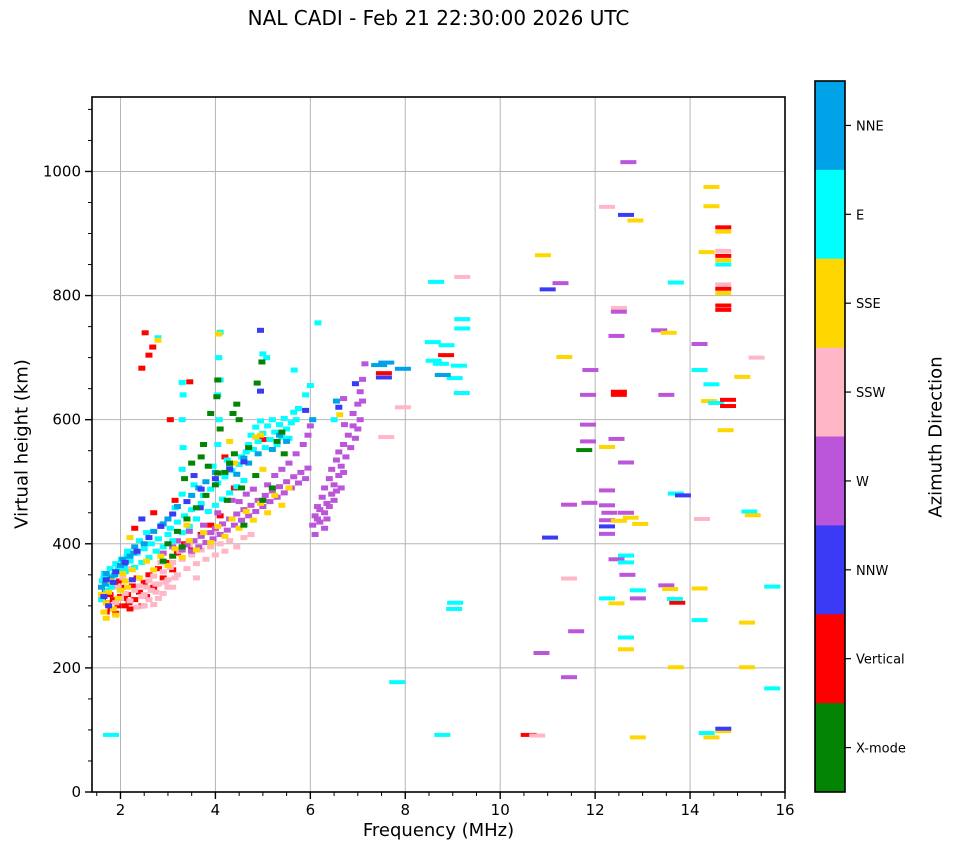 This screenshot has width=958, height=857. What do you see at coordinates (690, 810) in the screenshot?
I see `x-tick-label: 14` at bounding box center [690, 810].